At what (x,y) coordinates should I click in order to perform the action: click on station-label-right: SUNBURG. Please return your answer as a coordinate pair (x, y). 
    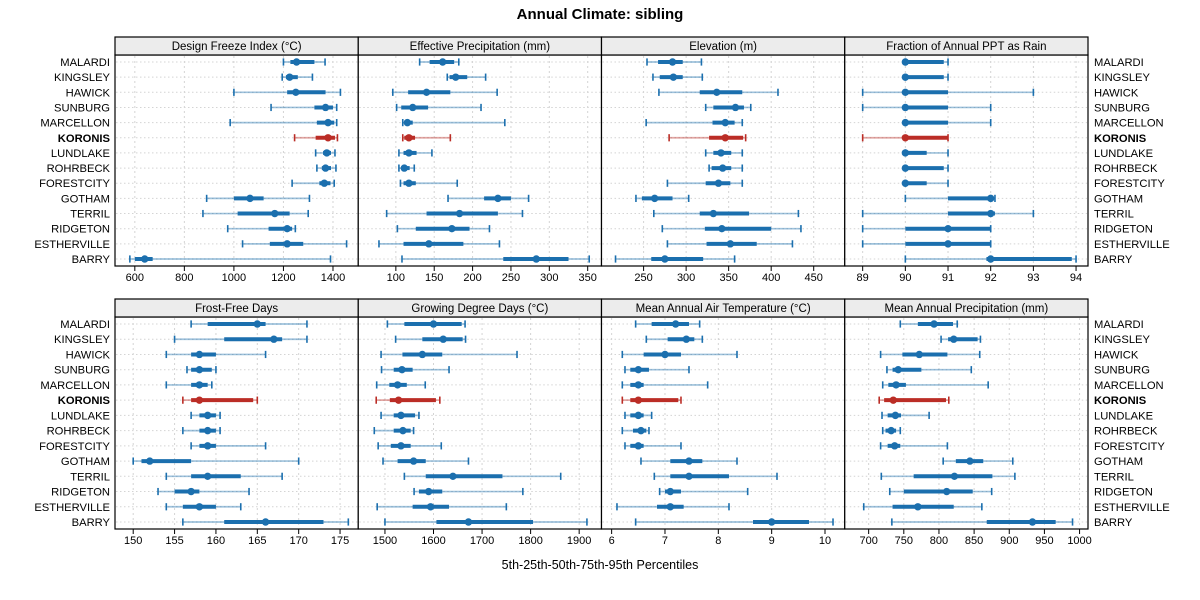
    Looking at the image, I should click on (1122, 371).